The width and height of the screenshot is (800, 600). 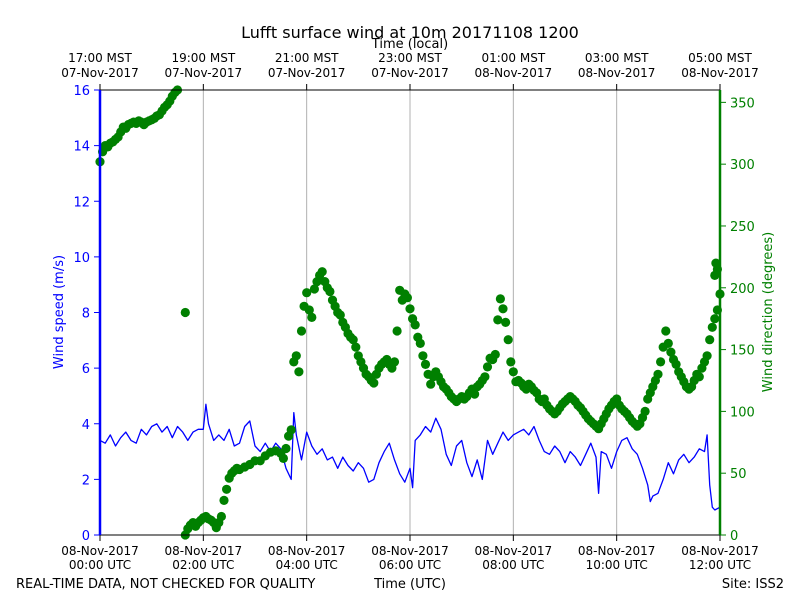 What do you see at coordinates (742, 412) in the screenshot?
I see `right-tick-label-100: 100` at bounding box center [742, 412].